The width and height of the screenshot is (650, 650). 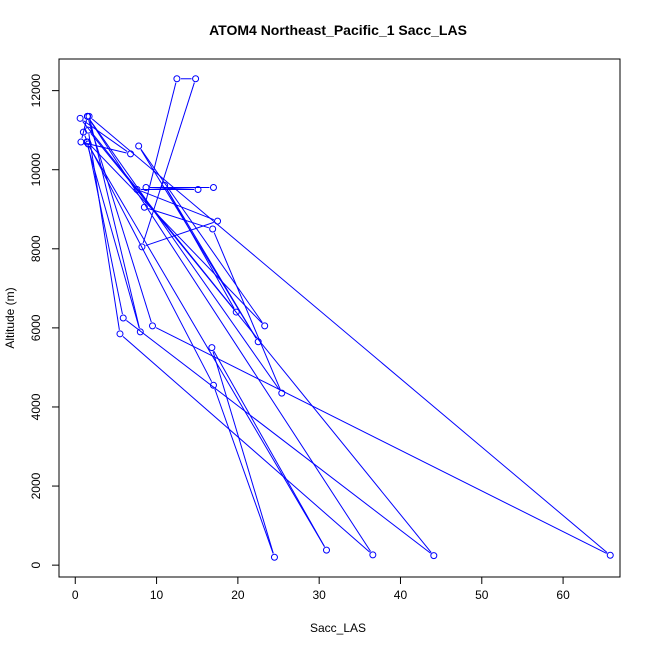 What do you see at coordinates (157, 595) in the screenshot?
I see `x-tick-label: 10` at bounding box center [157, 595].